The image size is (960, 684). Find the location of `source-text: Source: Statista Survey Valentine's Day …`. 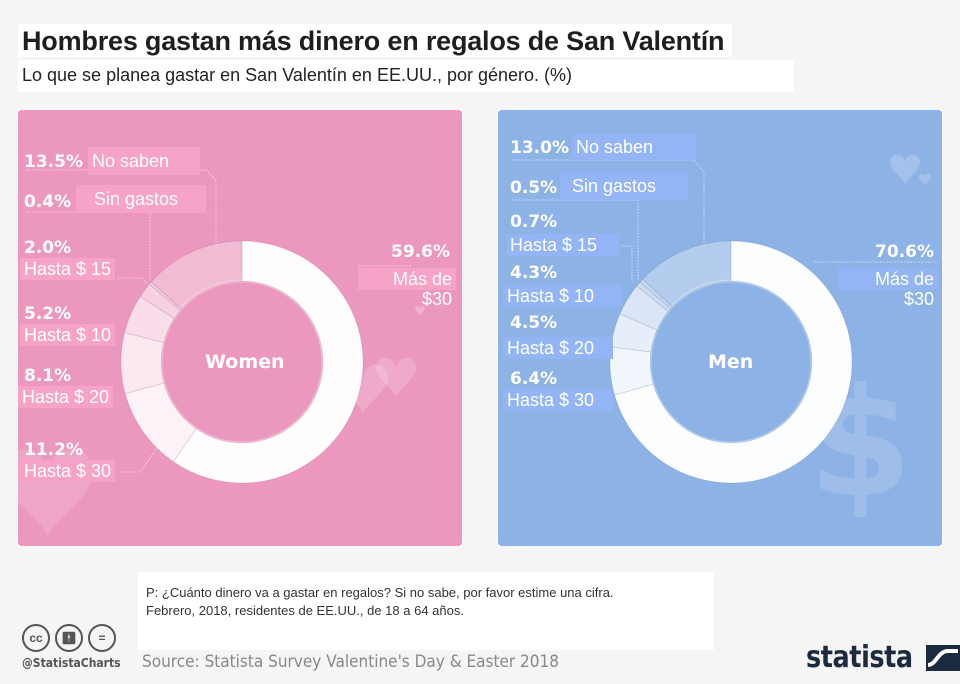

source-text: Source: Statista Survey Valentine's Day … is located at coordinates (351, 662).